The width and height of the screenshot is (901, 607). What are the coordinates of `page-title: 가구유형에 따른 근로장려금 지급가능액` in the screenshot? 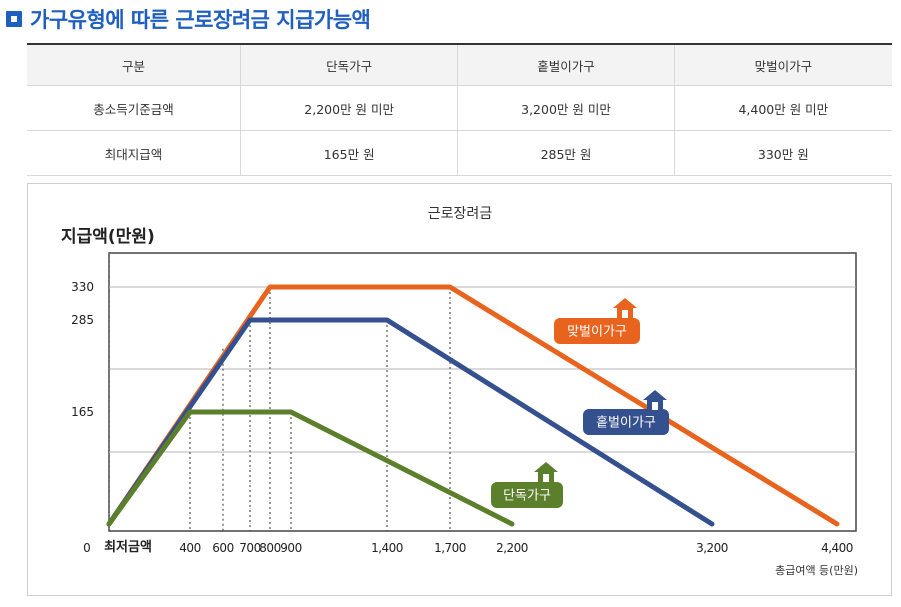 It's located at (188, 19).